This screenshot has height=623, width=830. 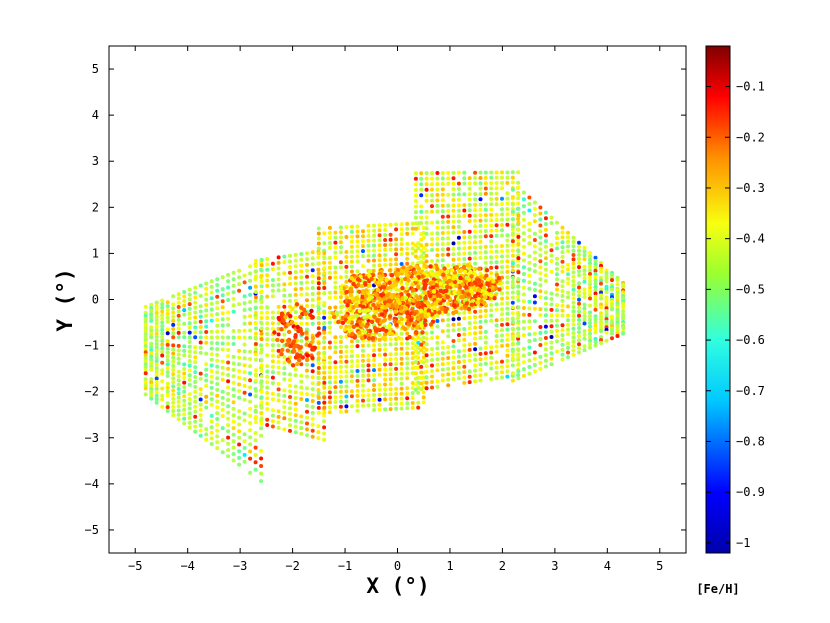 I want to click on colorbar-tick-label: −0.1, so click(x=750, y=87).